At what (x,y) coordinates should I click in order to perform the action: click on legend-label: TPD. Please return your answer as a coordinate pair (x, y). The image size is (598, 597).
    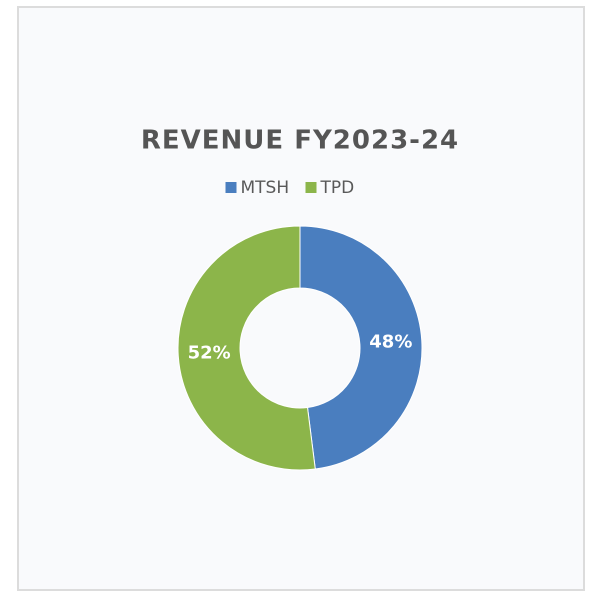
    Looking at the image, I should click on (337, 188).